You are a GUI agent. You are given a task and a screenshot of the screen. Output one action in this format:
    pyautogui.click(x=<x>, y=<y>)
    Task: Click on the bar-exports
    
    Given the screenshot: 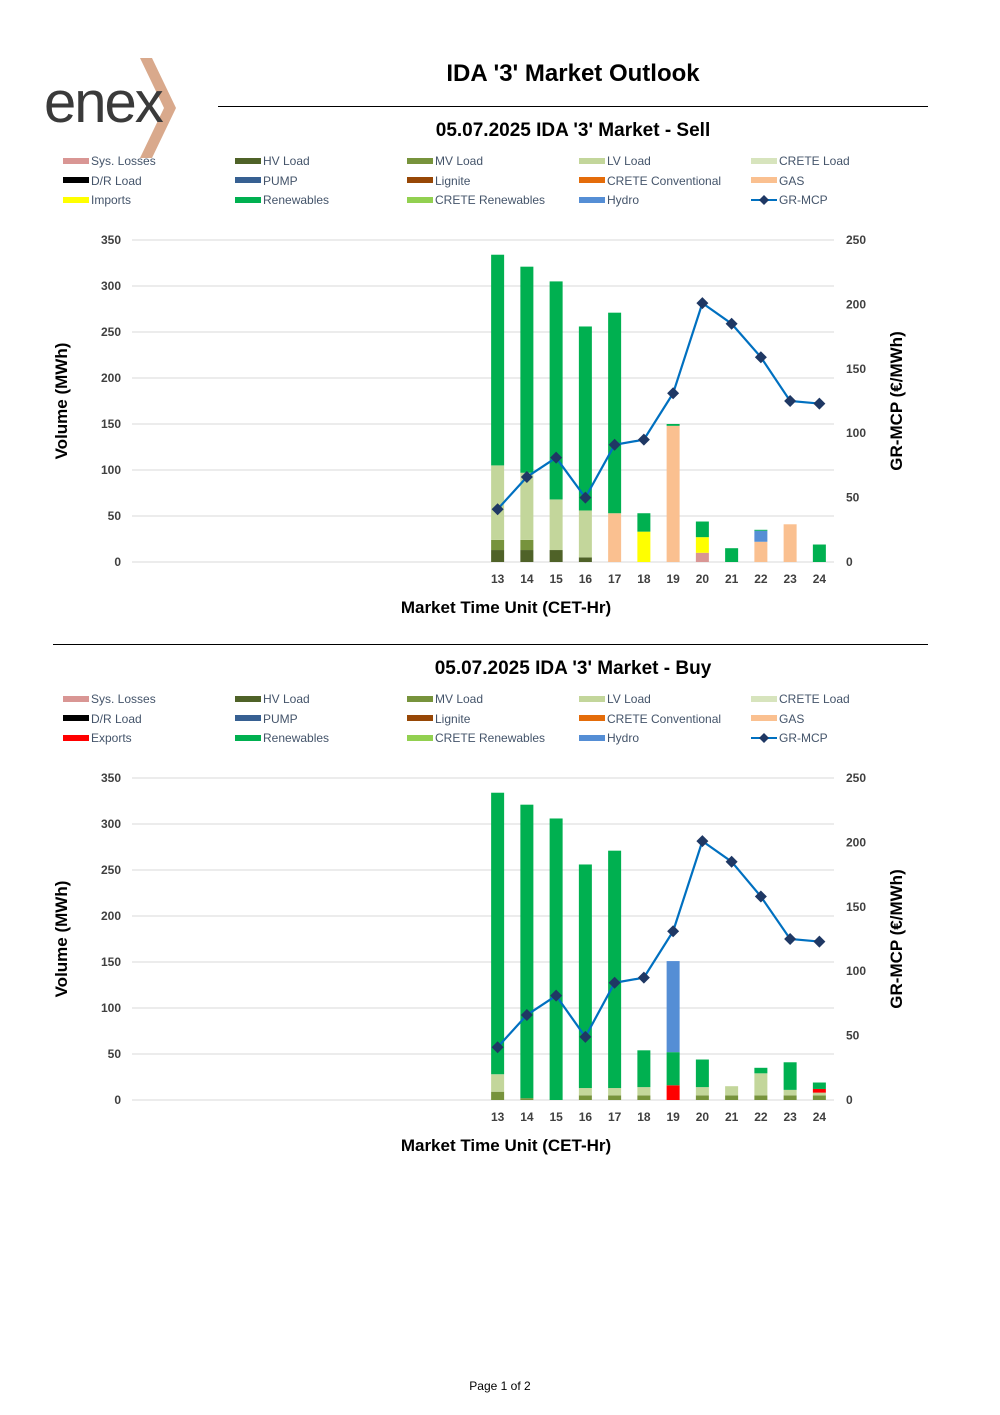 What is the action you would take?
    pyautogui.click(x=819, y=1090)
    